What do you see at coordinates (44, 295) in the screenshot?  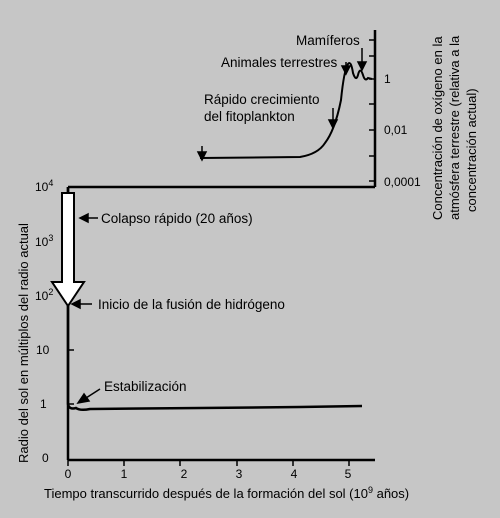 I see `y-tick-10-2: 10²` at bounding box center [44, 295].